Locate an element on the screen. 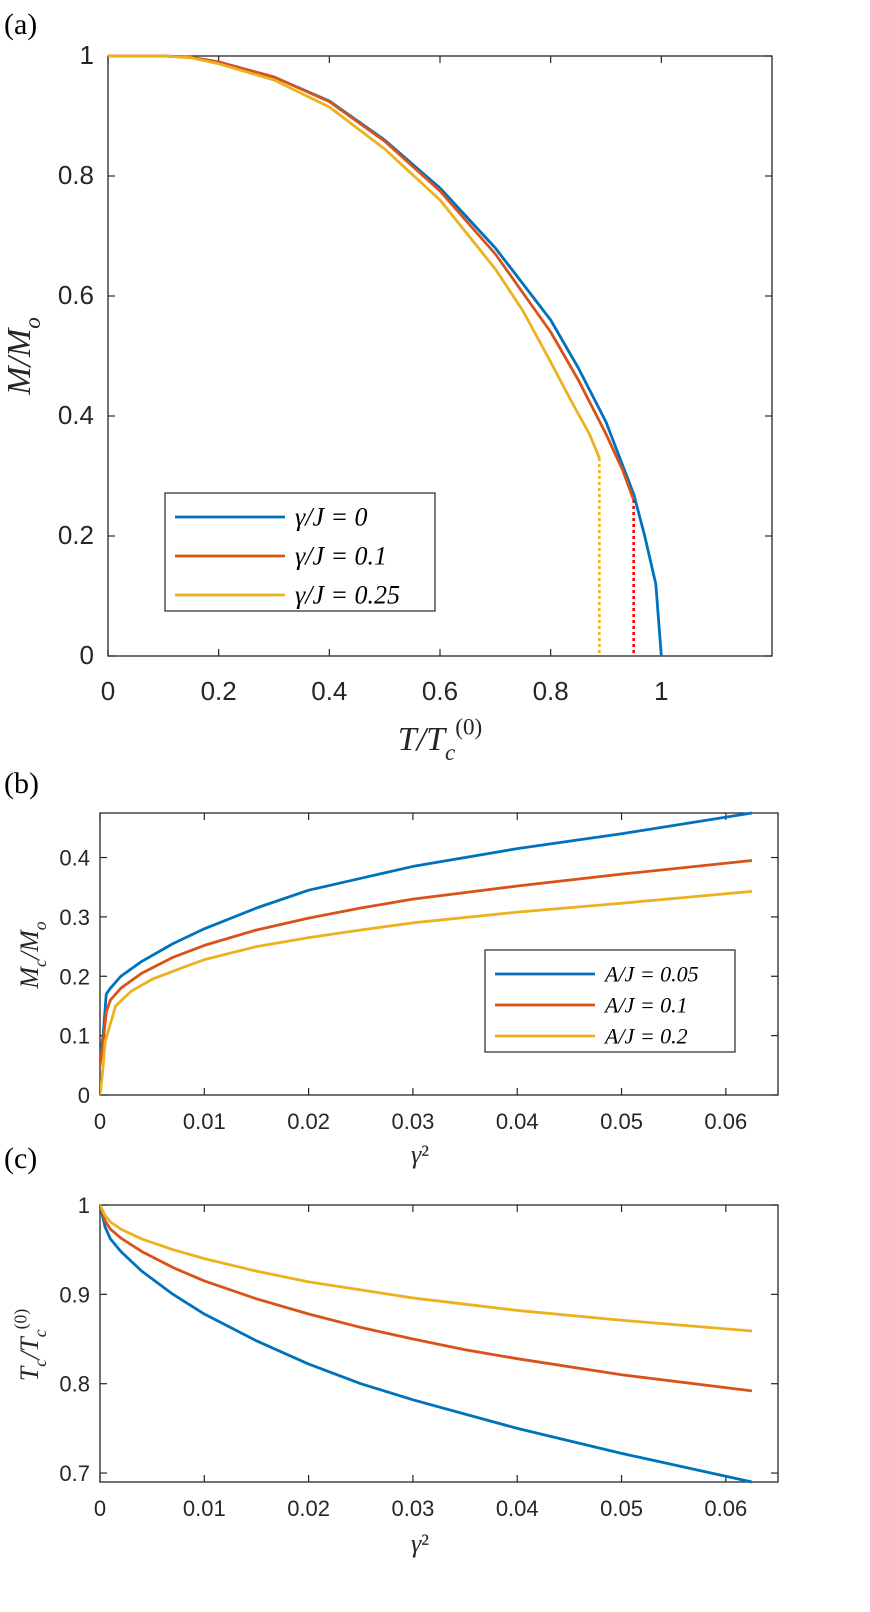  y-tick-label: 0.9 is located at coordinates (74, 1294).